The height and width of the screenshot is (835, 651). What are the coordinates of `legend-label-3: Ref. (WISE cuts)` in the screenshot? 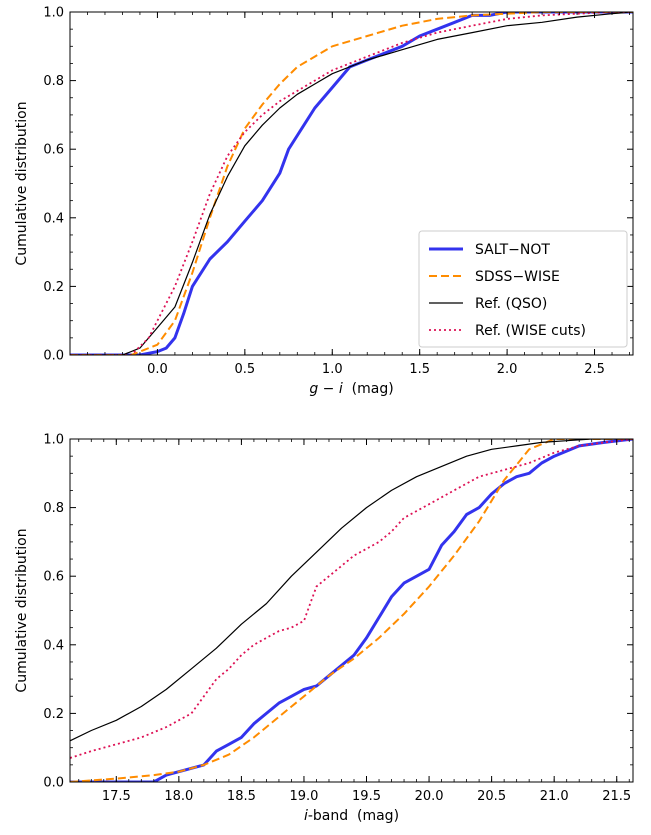 It's located at (530, 331).